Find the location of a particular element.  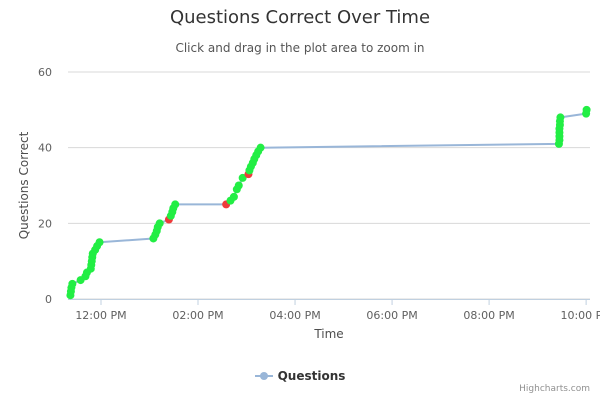

chart-title: Questions Correct Over Time is located at coordinates (300, 17).